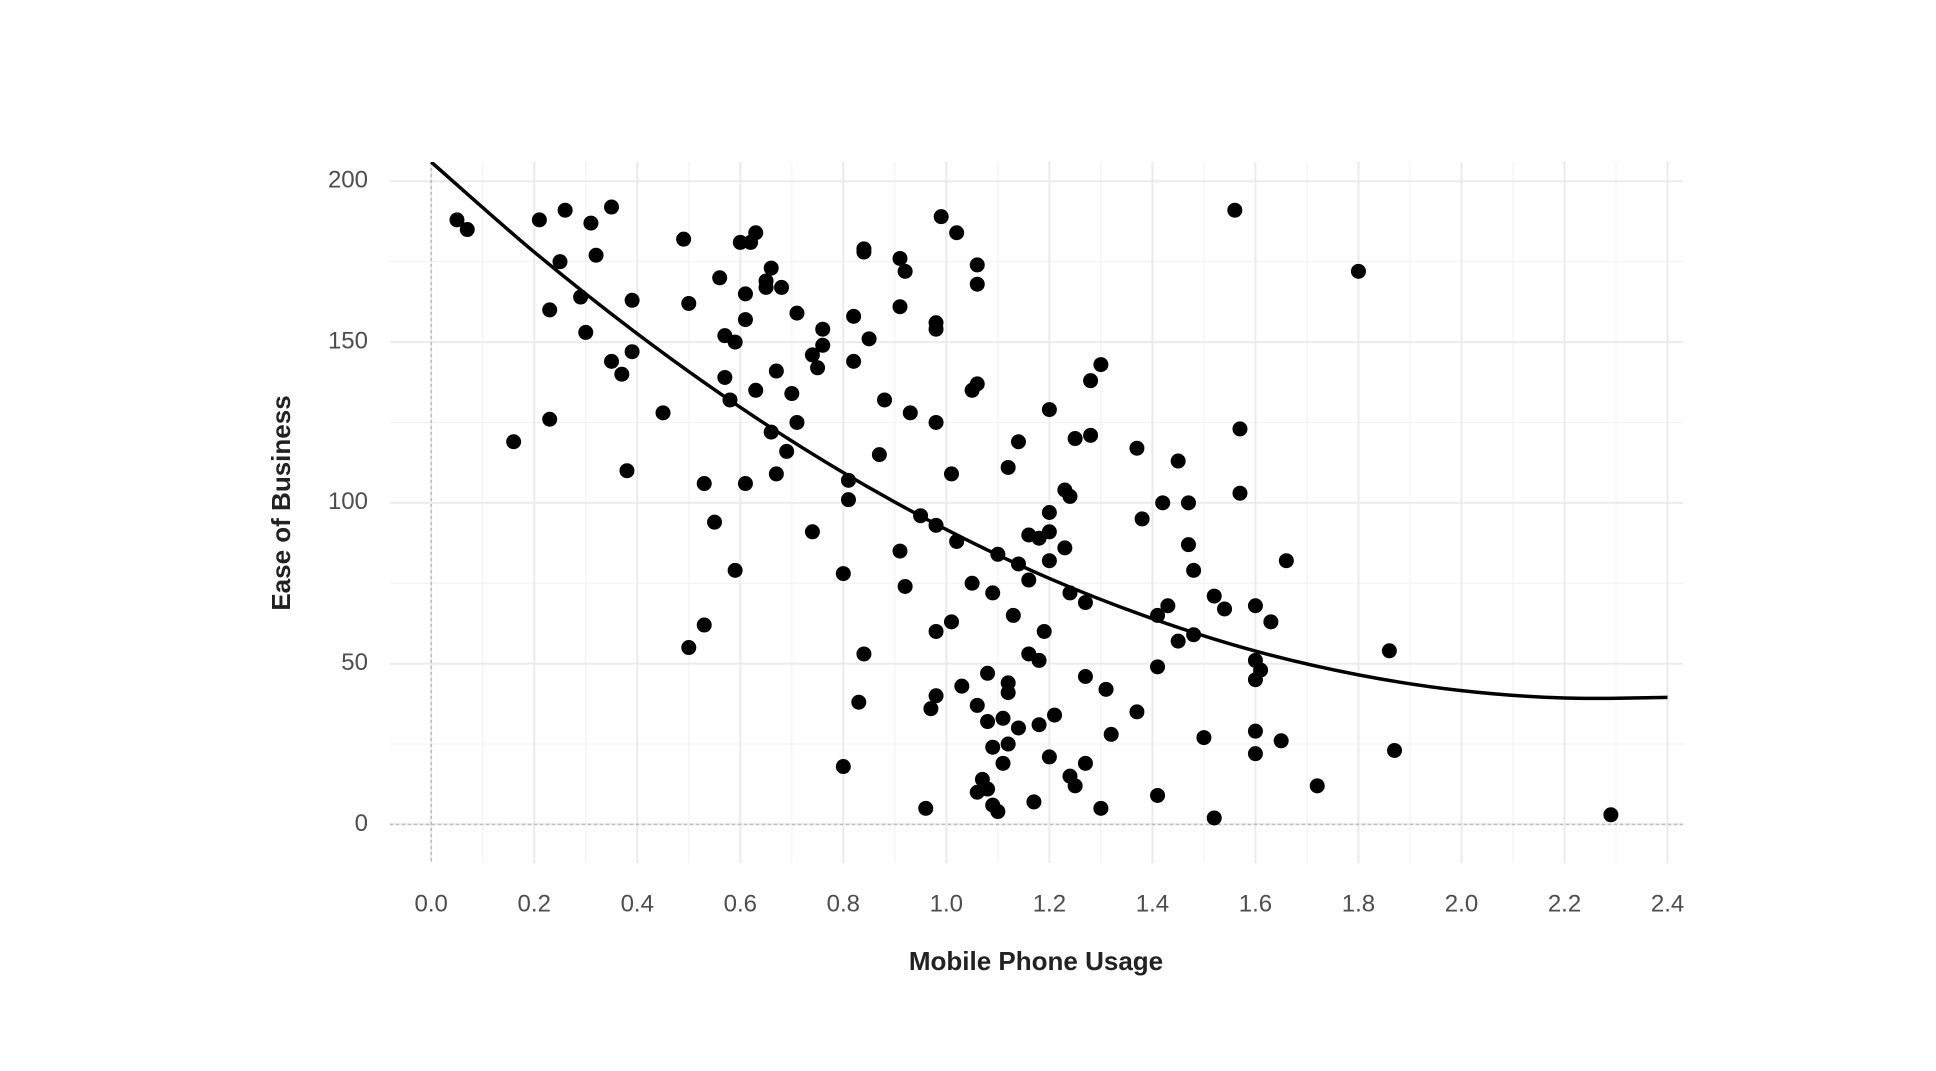 This screenshot has height=1071, width=1936. Describe the element at coordinates (1152, 903) in the screenshot. I see `x-tick-label: 1.4` at that location.